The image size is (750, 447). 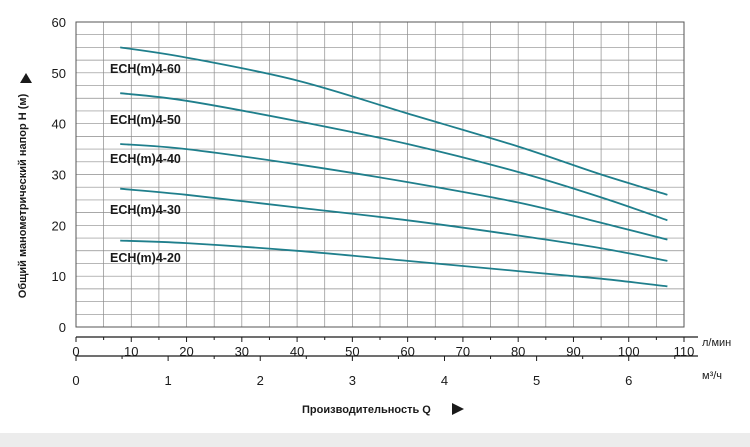 What do you see at coordinates (145, 258) in the screenshot?
I see `series-label: ECH(m)4-20` at bounding box center [145, 258].